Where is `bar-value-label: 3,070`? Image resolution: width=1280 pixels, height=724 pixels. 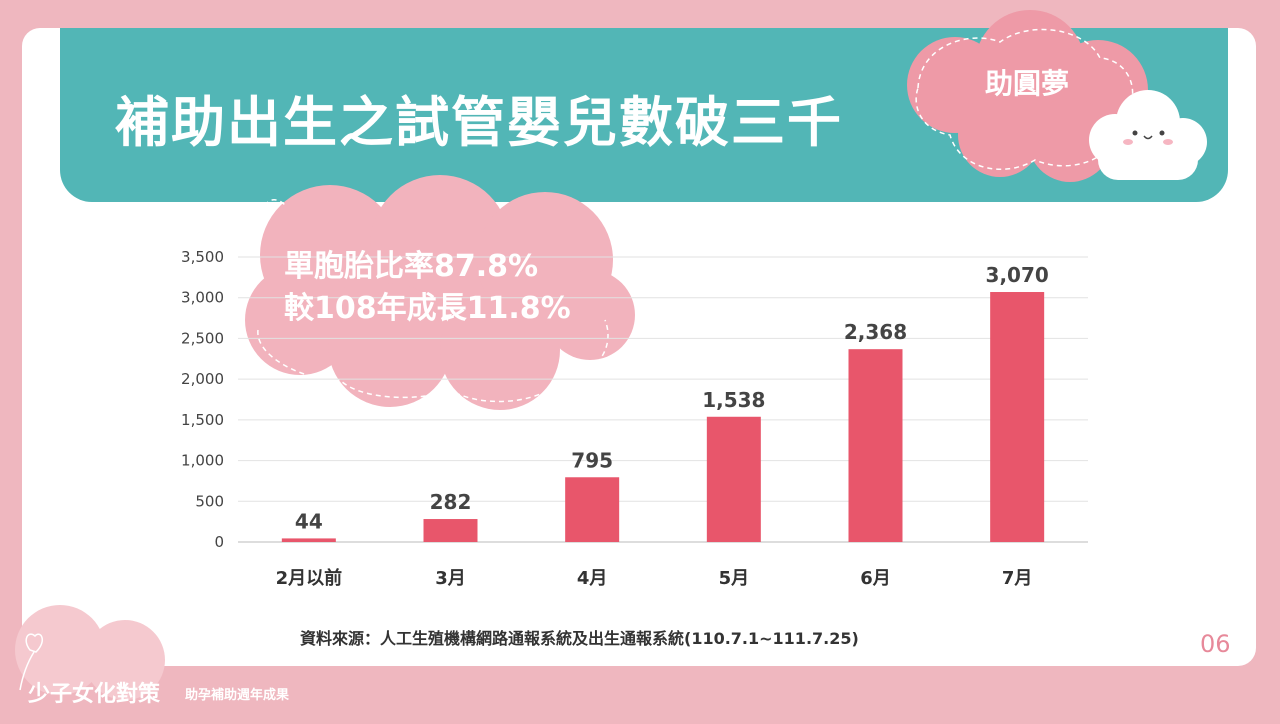
bar-value-label: 3,070 is located at coordinates (1017, 275).